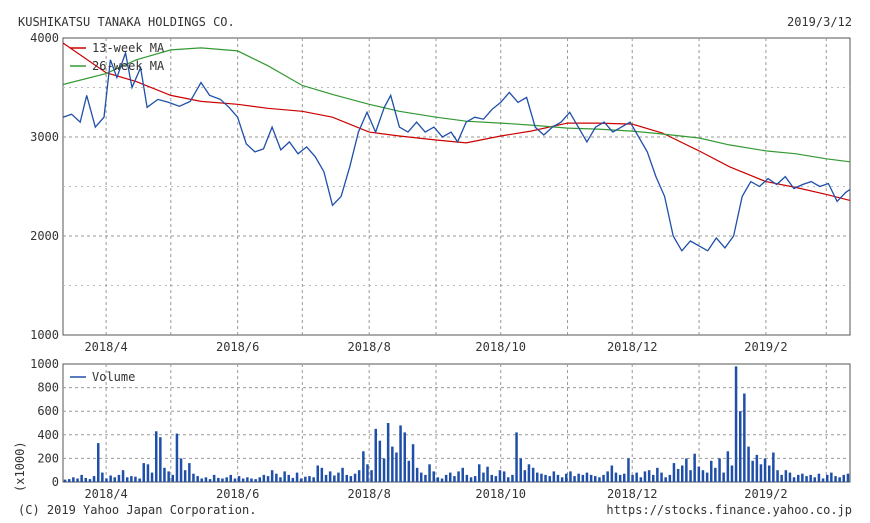  Describe the element at coordinates (632, 494) in the screenshot. I see `volume-x-tick-label: 2018/12` at that location.